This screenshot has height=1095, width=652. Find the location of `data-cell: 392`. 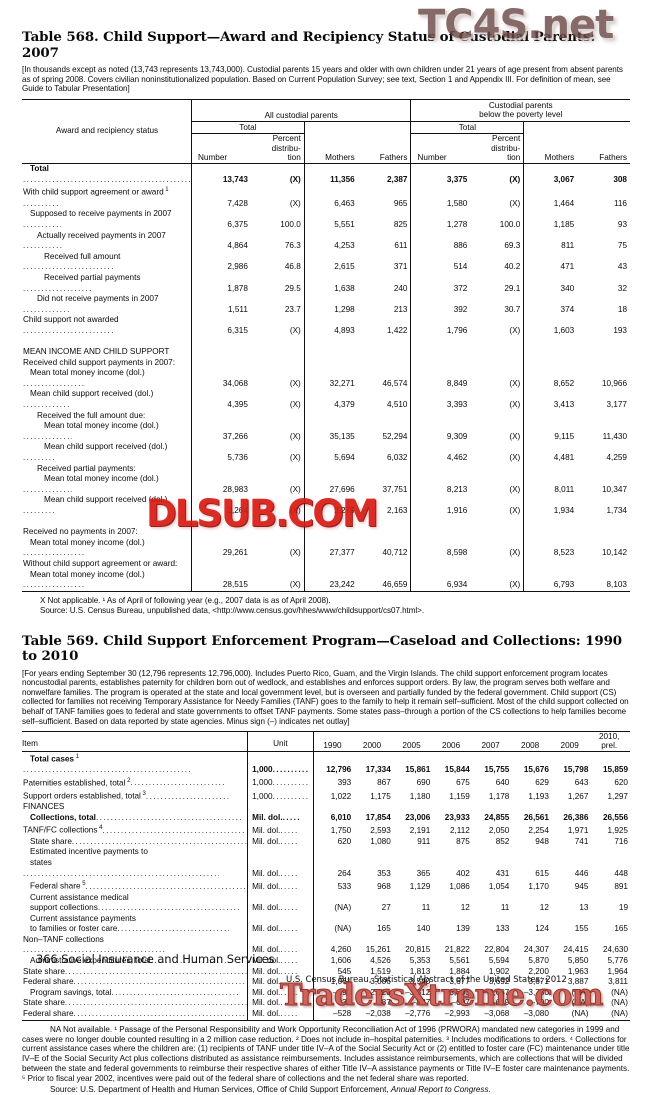

data-cell: 392 is located at coordinates (440, 305).